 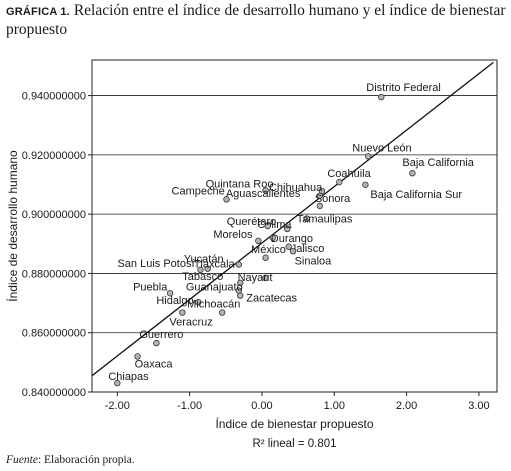 I want to click on x-tick-label: 2.00, so click(x=406, y=406).